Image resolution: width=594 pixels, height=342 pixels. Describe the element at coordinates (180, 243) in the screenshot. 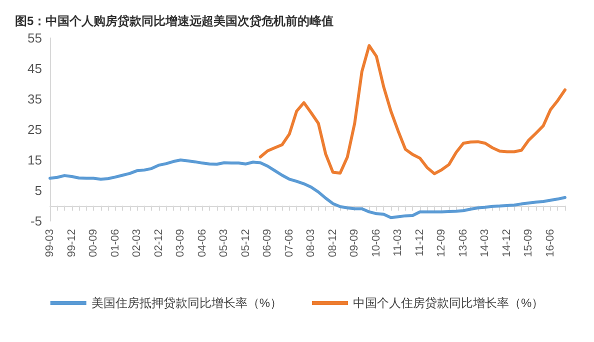

I see `x-tick-label: 03-09` at that location.